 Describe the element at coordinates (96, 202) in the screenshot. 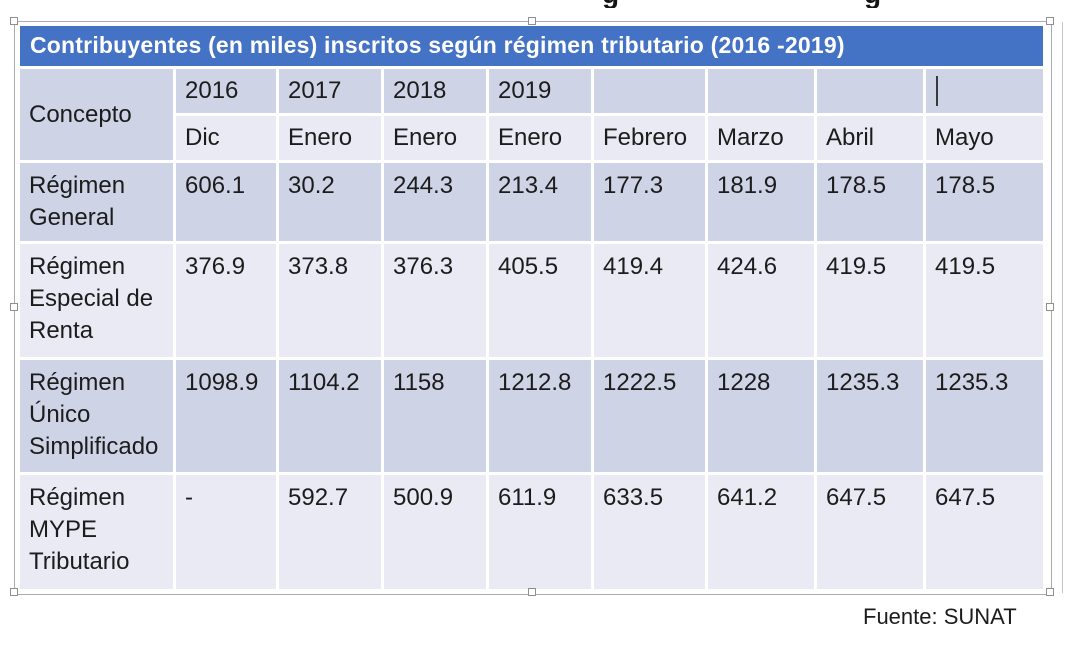

I see `concept-cell: Régimen General` at that location.